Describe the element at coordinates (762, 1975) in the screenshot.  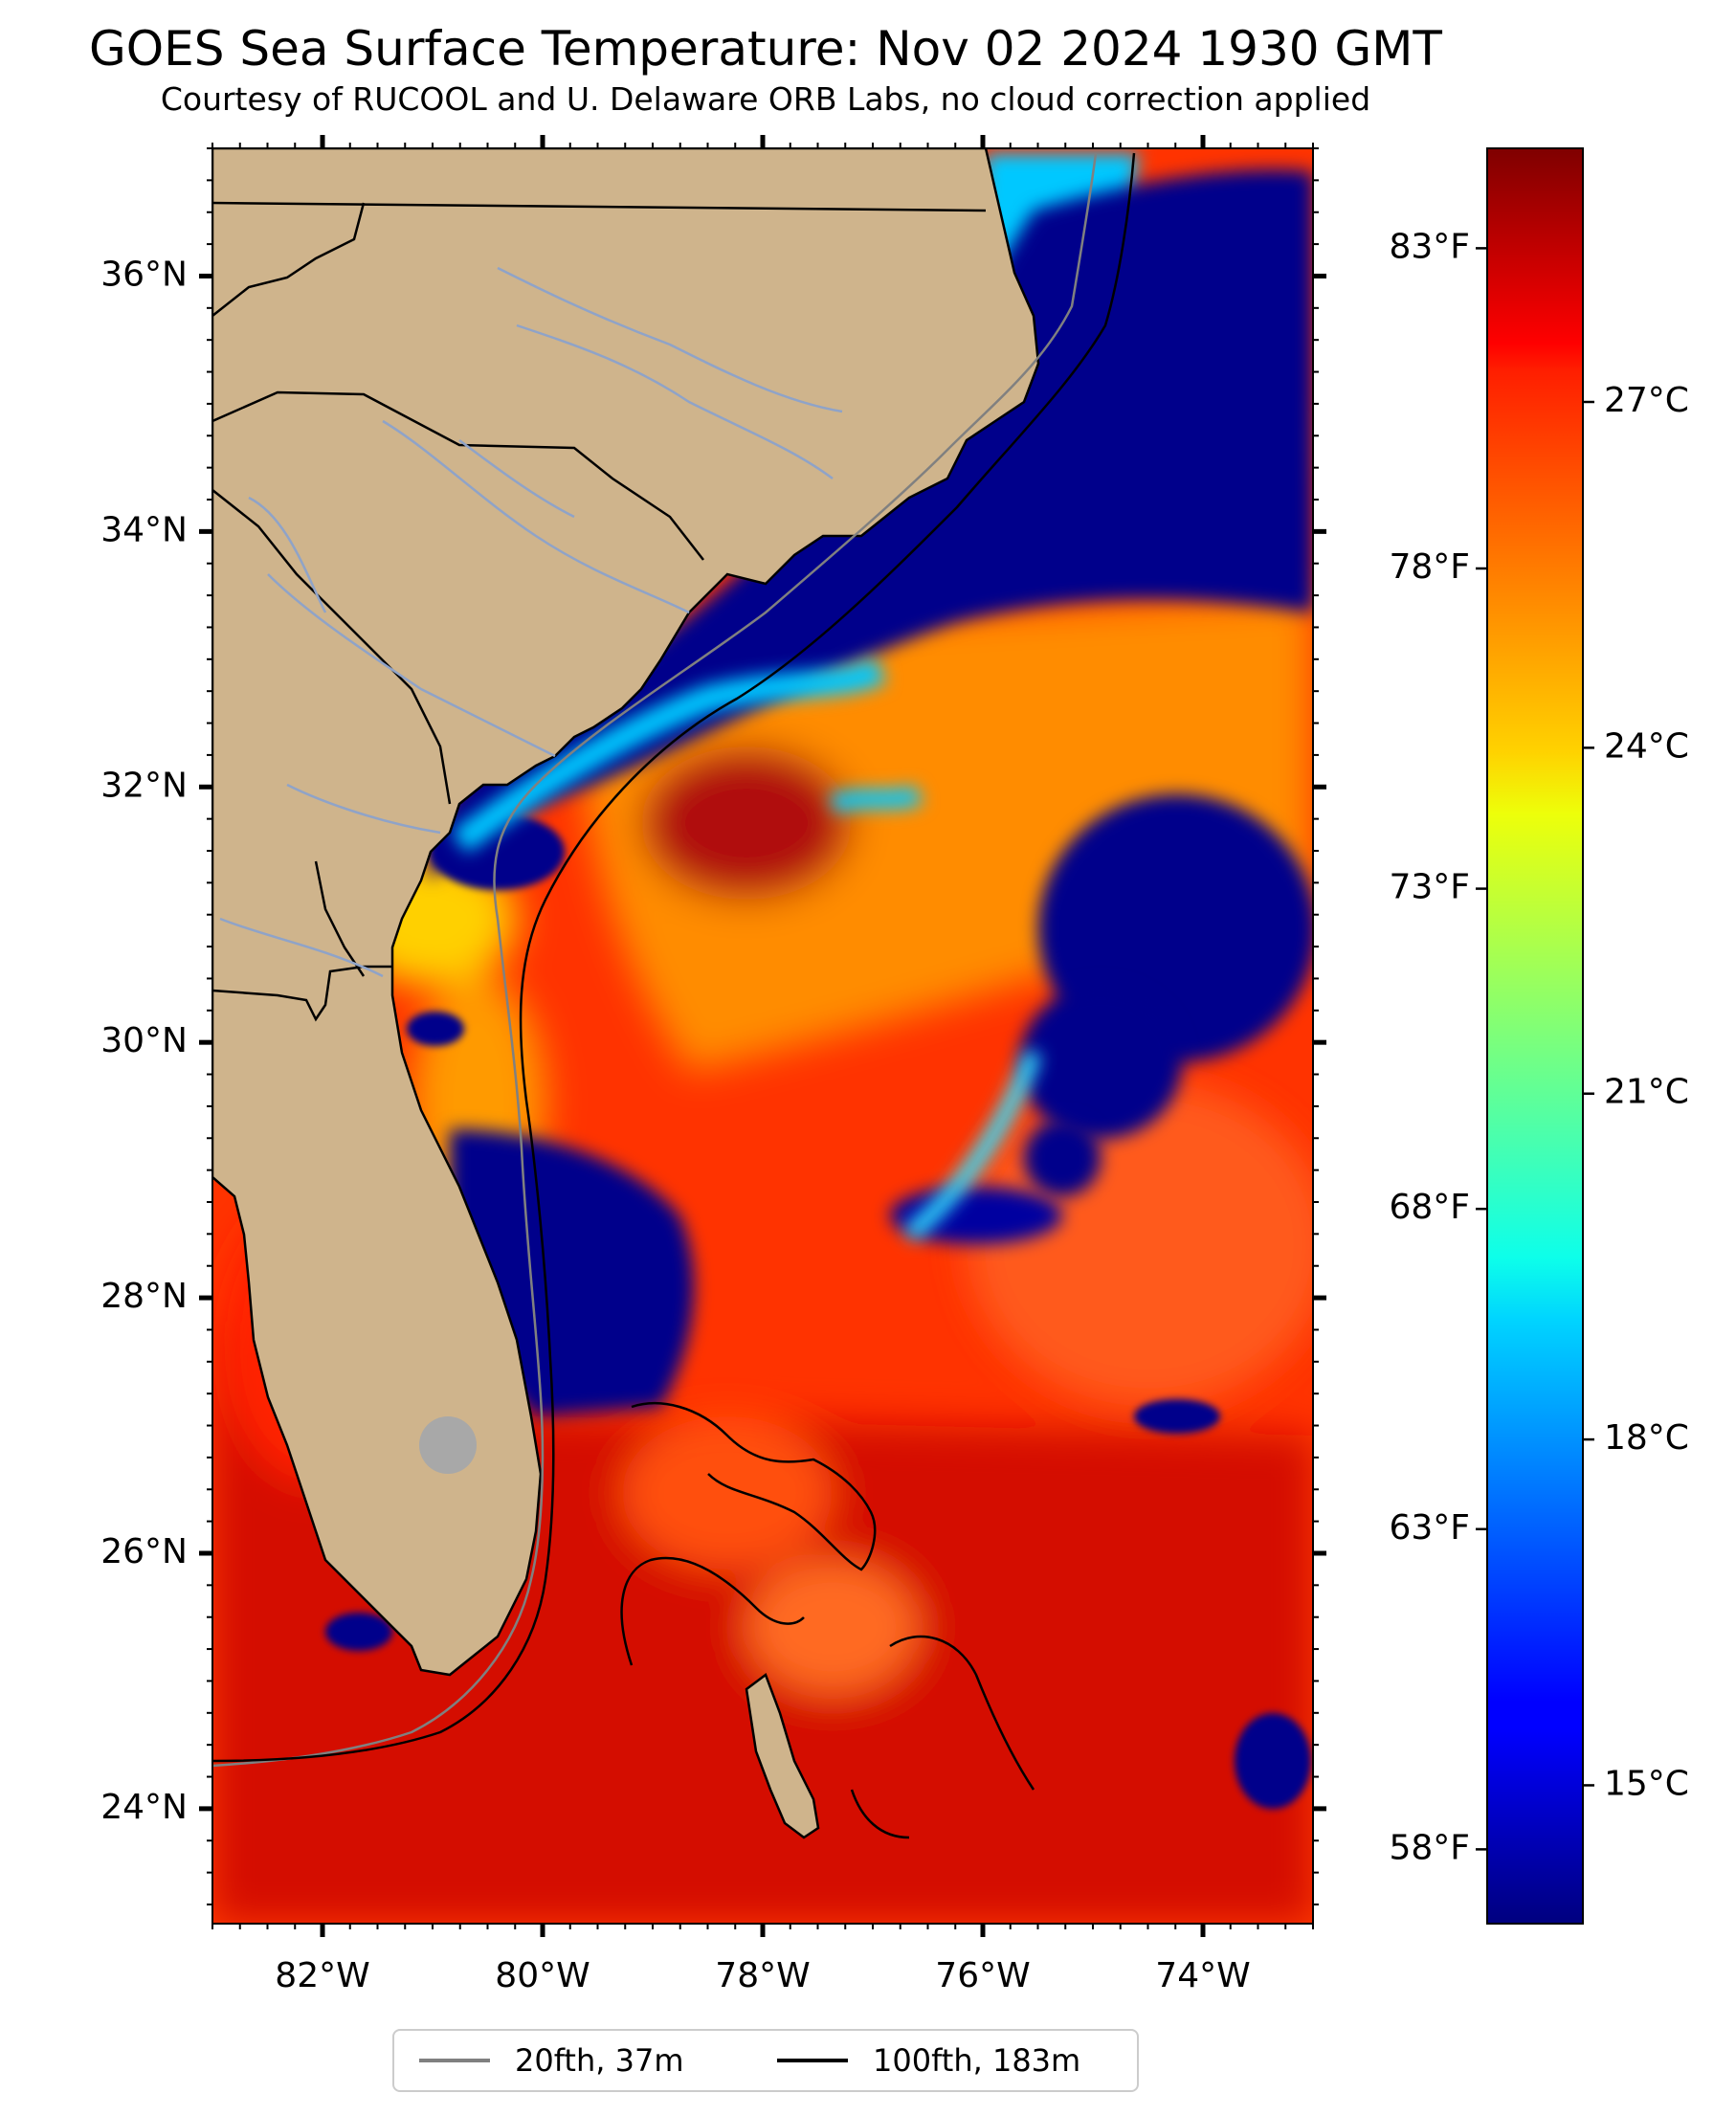
I see `lon-tick-label: 78°W` at that location.